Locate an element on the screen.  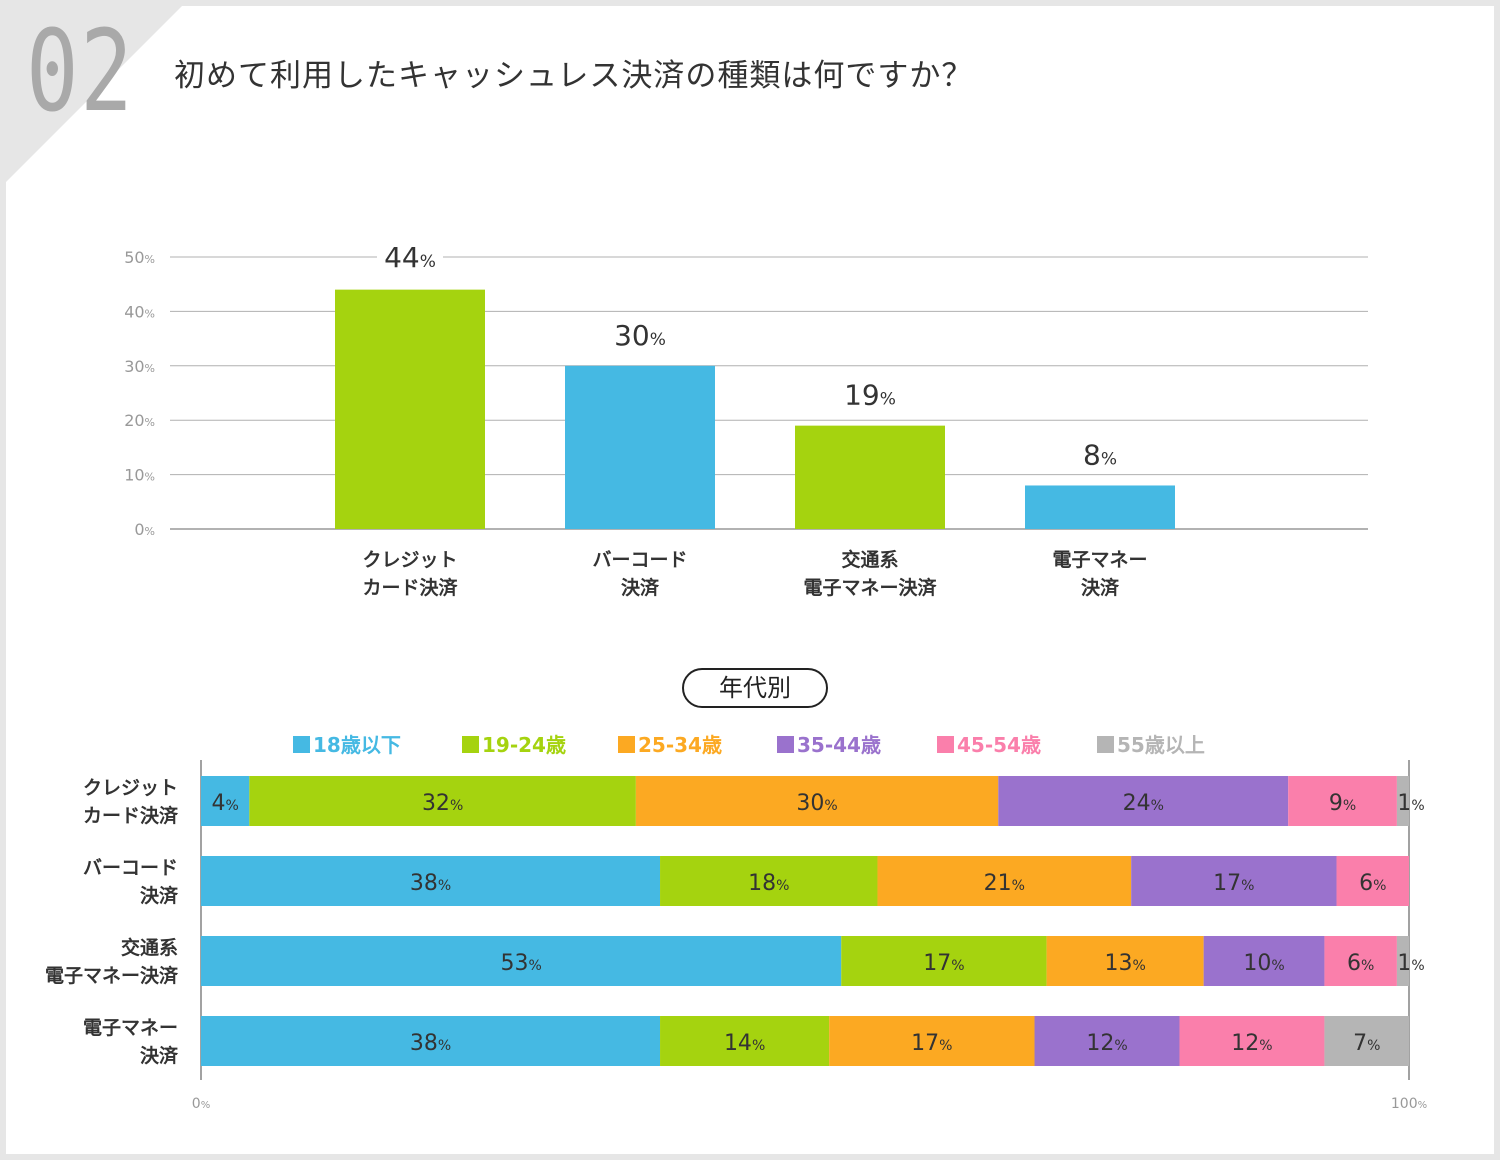
question-number: 02 is located at coordinates (80, 72).